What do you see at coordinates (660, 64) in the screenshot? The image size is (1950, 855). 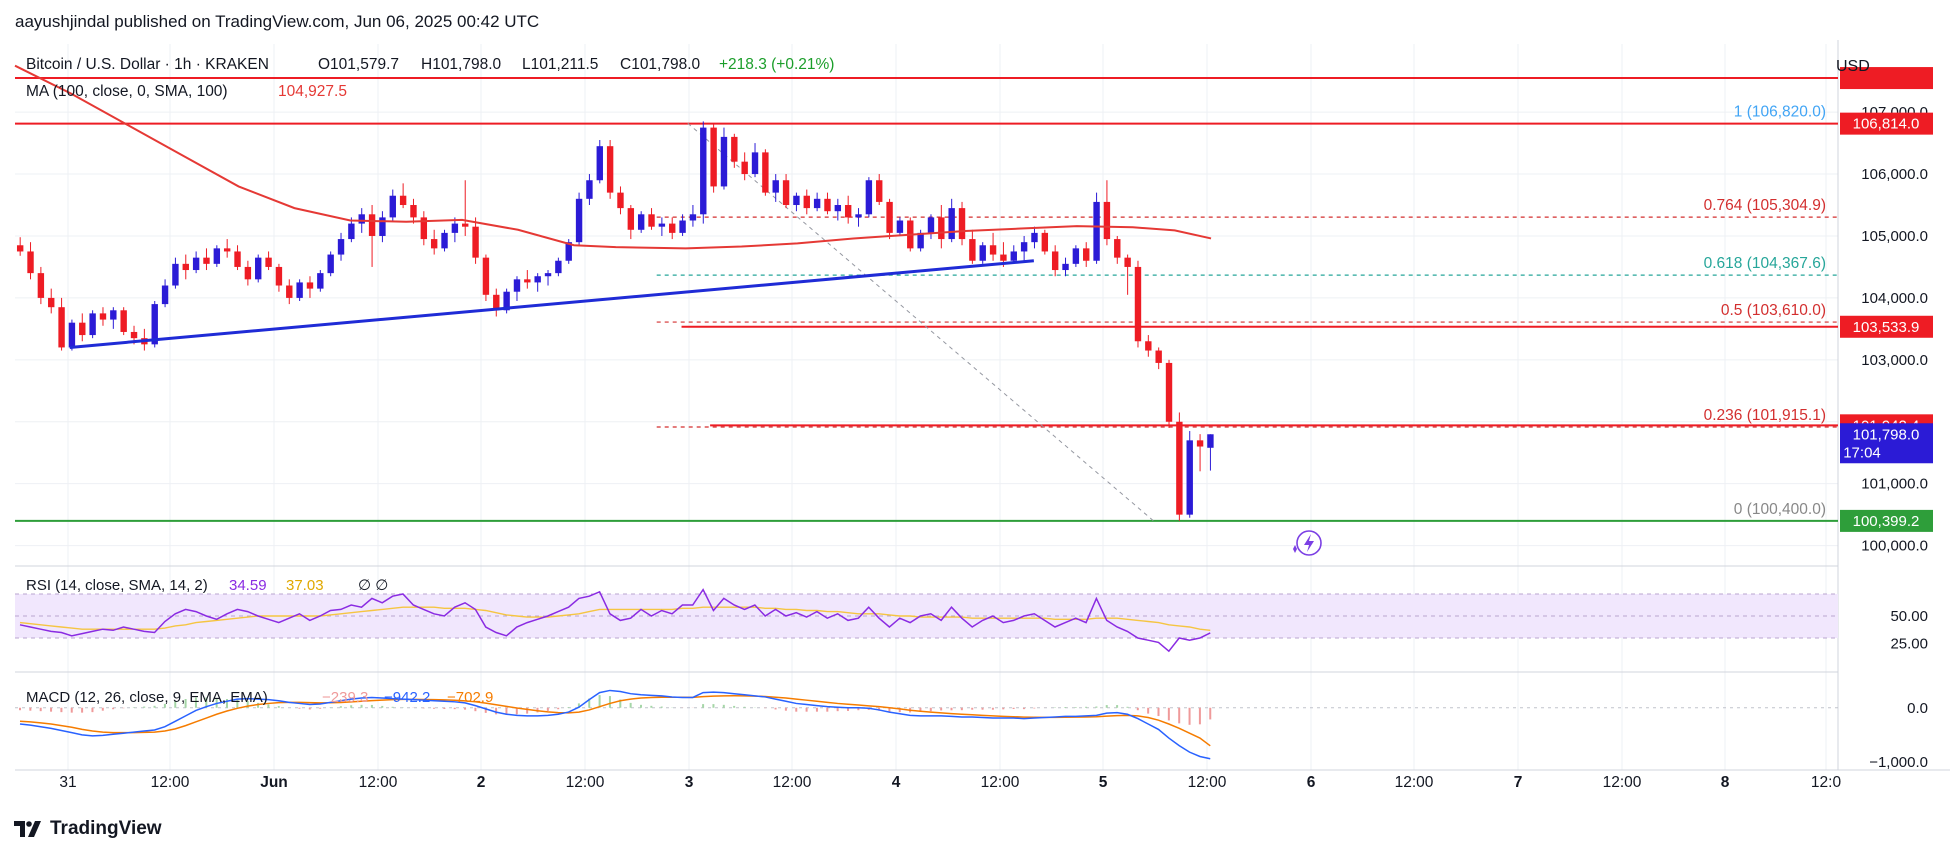 I see `ohlc-close: C101,798.0` at bounding box center [660, 64].